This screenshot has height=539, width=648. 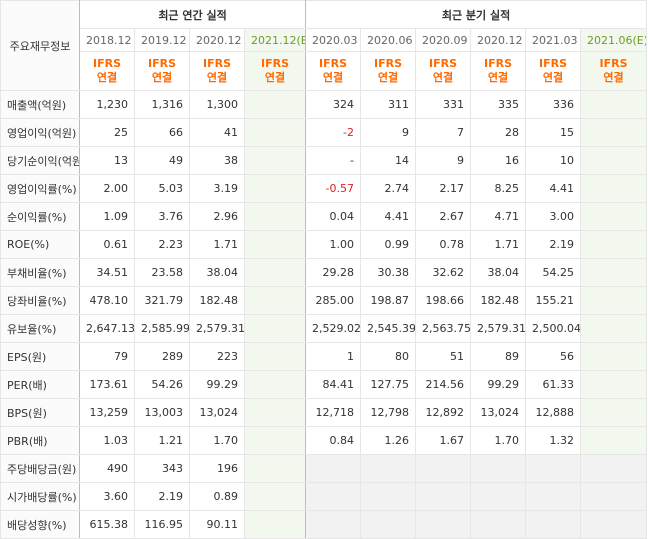 What do you see at coordinates (498, 188) in the screenshot?
I see `quarter-value-cell: 8.25` at bounding box center [498, 188].